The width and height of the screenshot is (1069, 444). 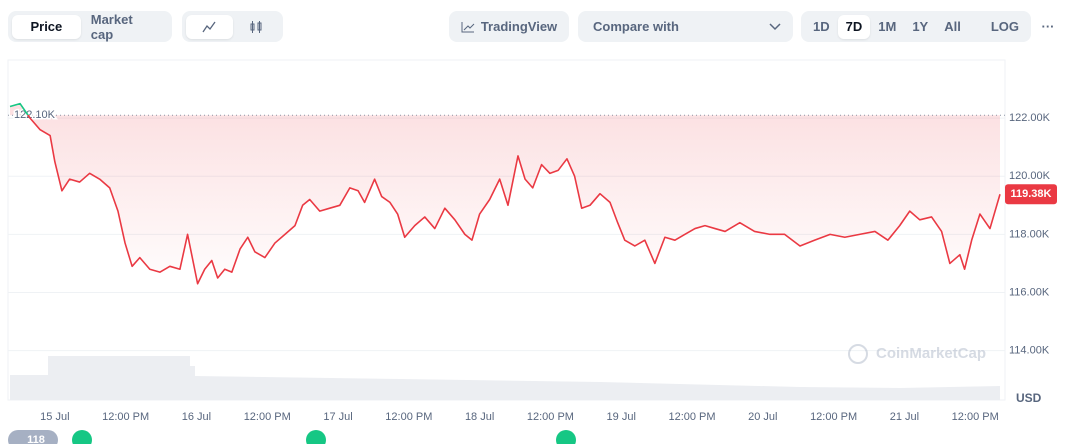 What do you see at coordinates (519, 26) in the screenshot?
I see `tradingview-label: TradingView` at bounding box center [519, 26].